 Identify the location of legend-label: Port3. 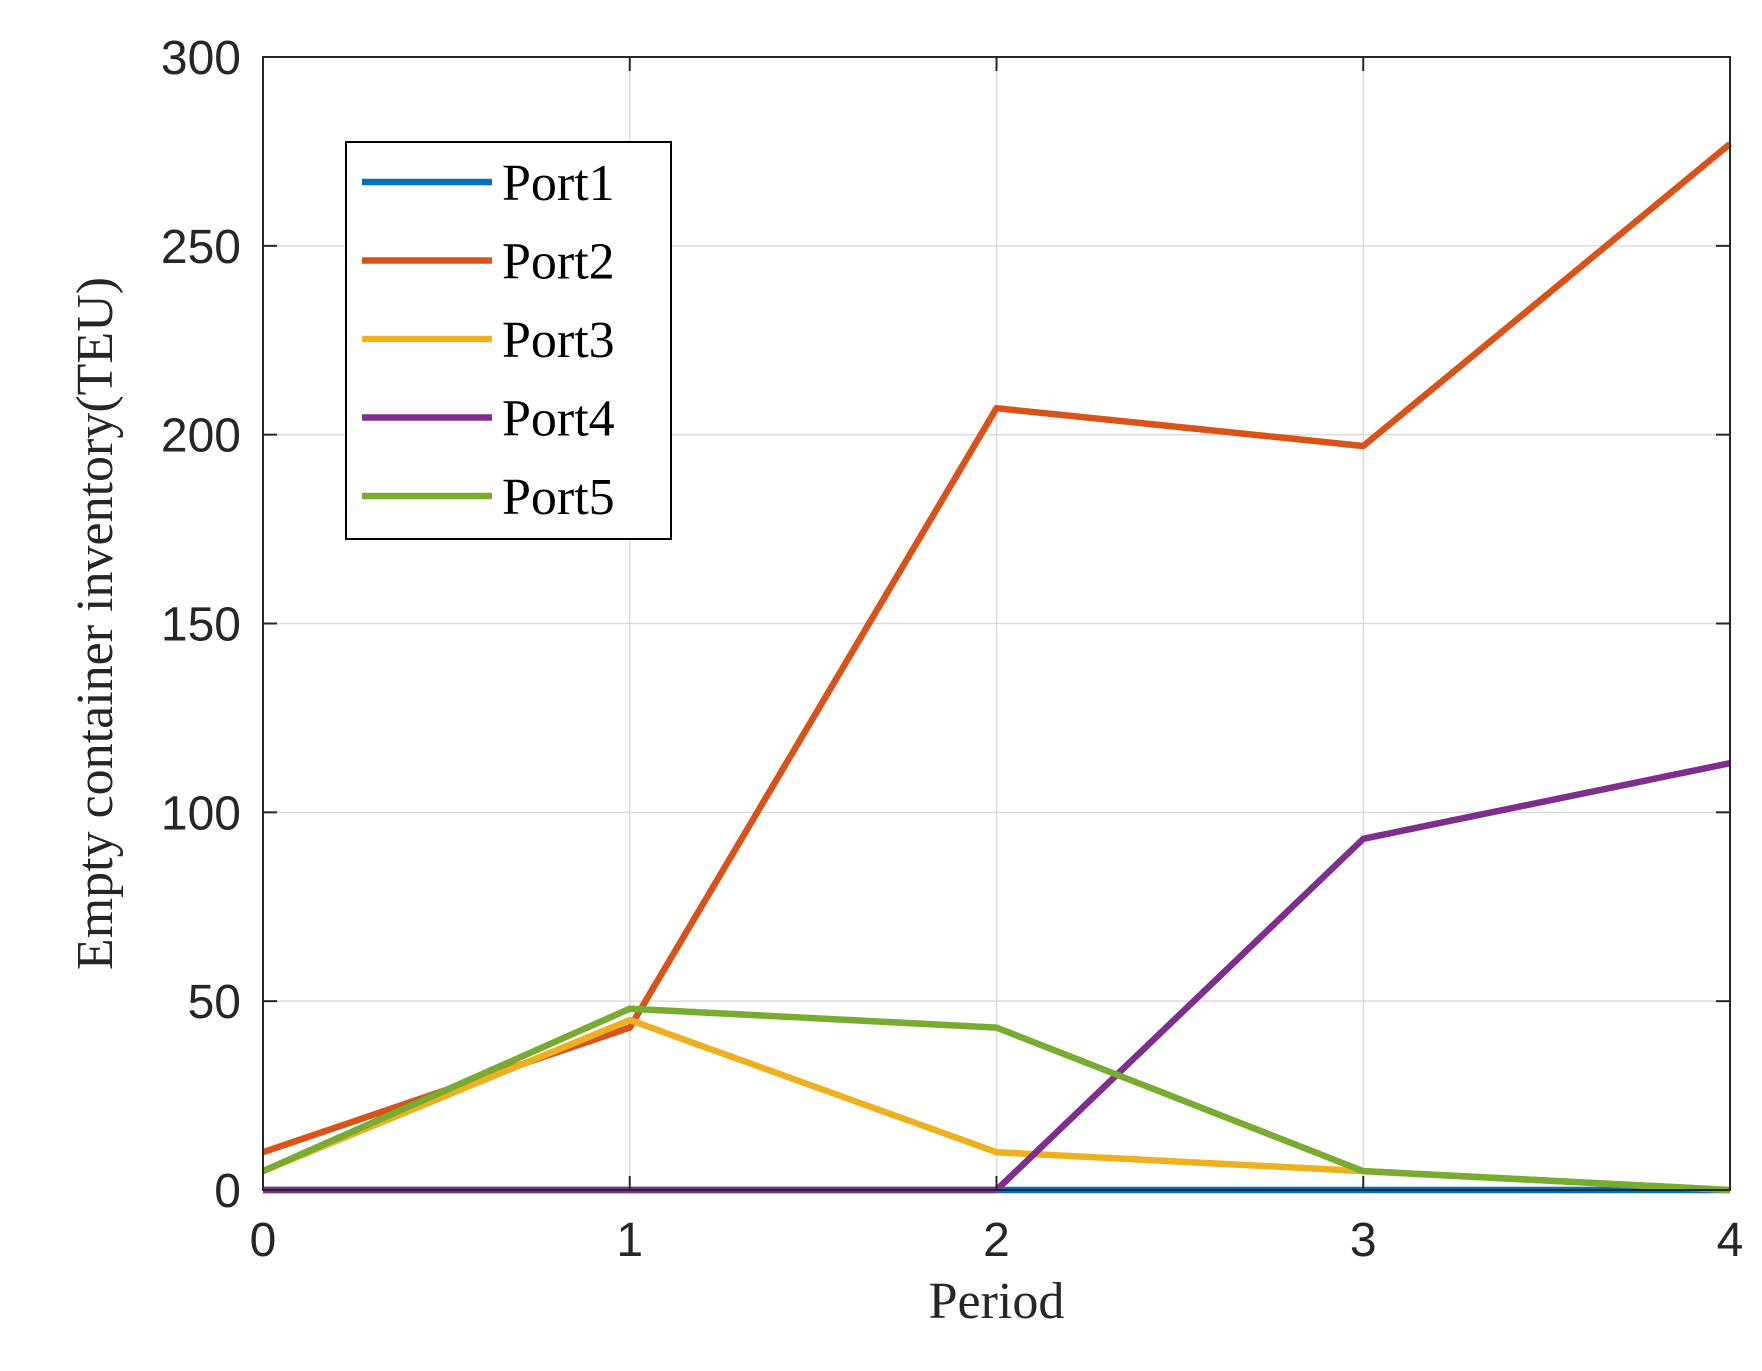
(558, 340).